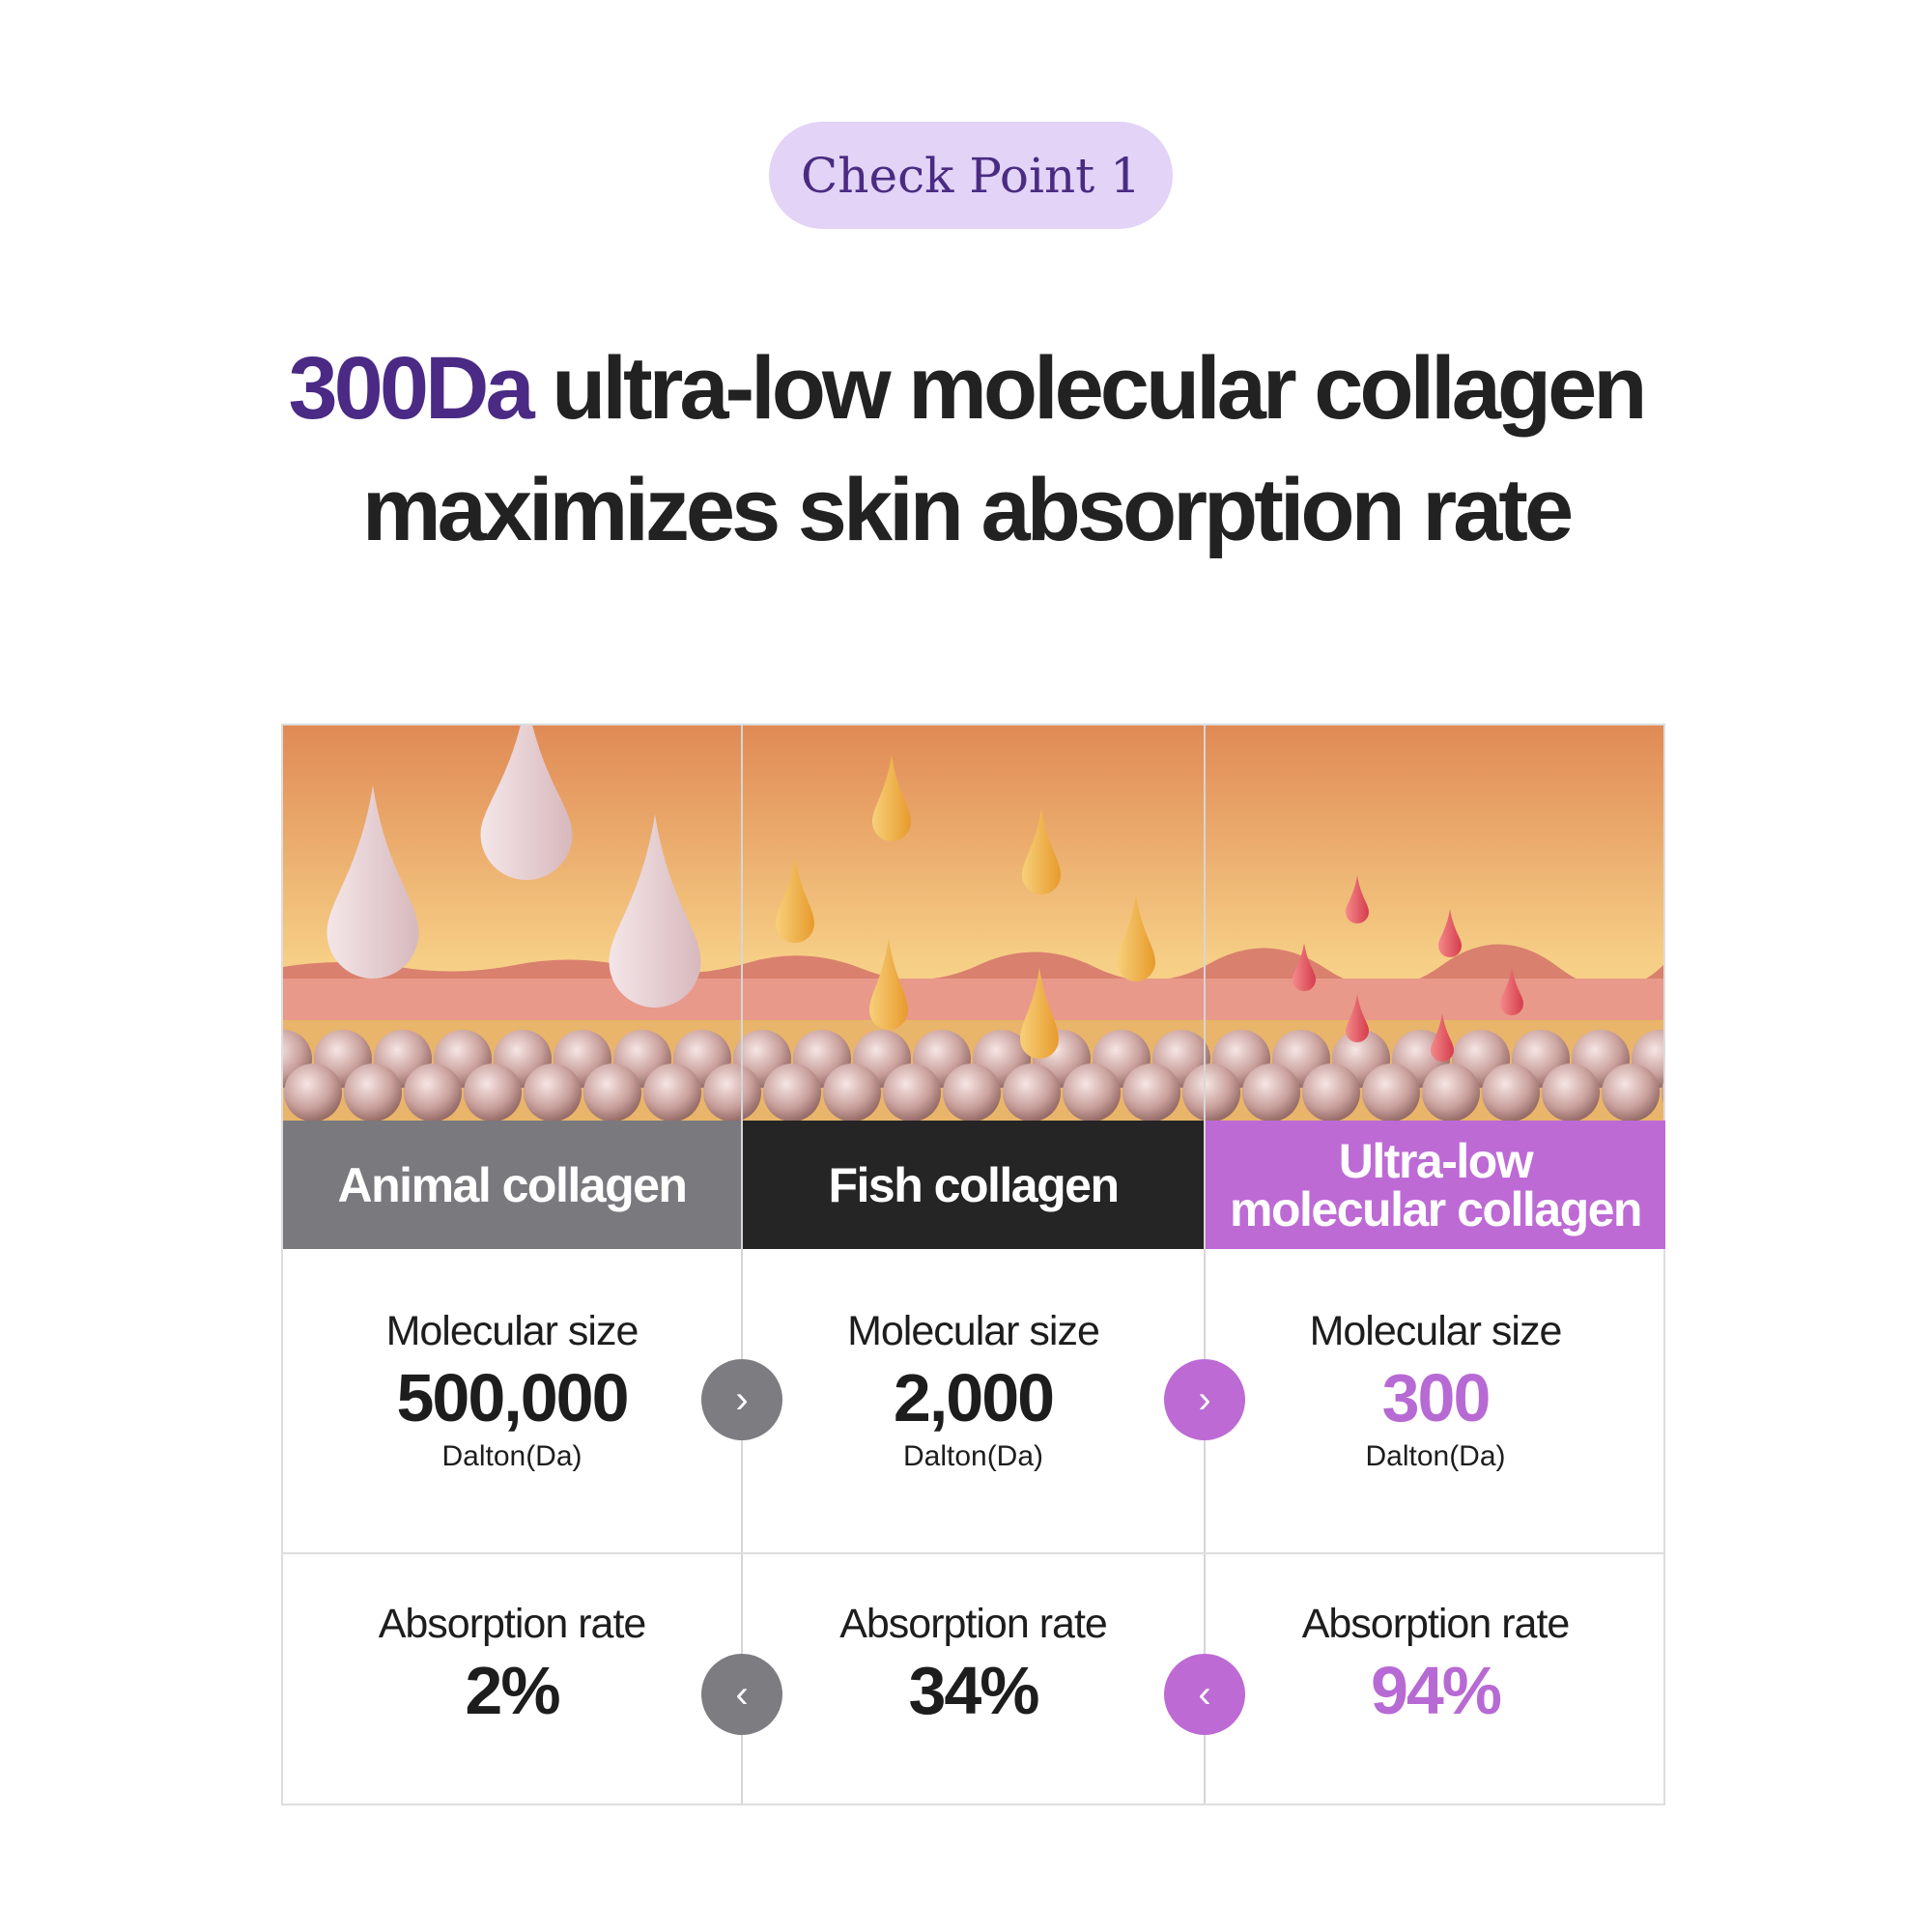 Image resolution: width=1932 pixels, height=1932 pixels. Describe the element at coordinates (411, 388) in the screenshot. I see `headline-accent: 300Da` at that location.